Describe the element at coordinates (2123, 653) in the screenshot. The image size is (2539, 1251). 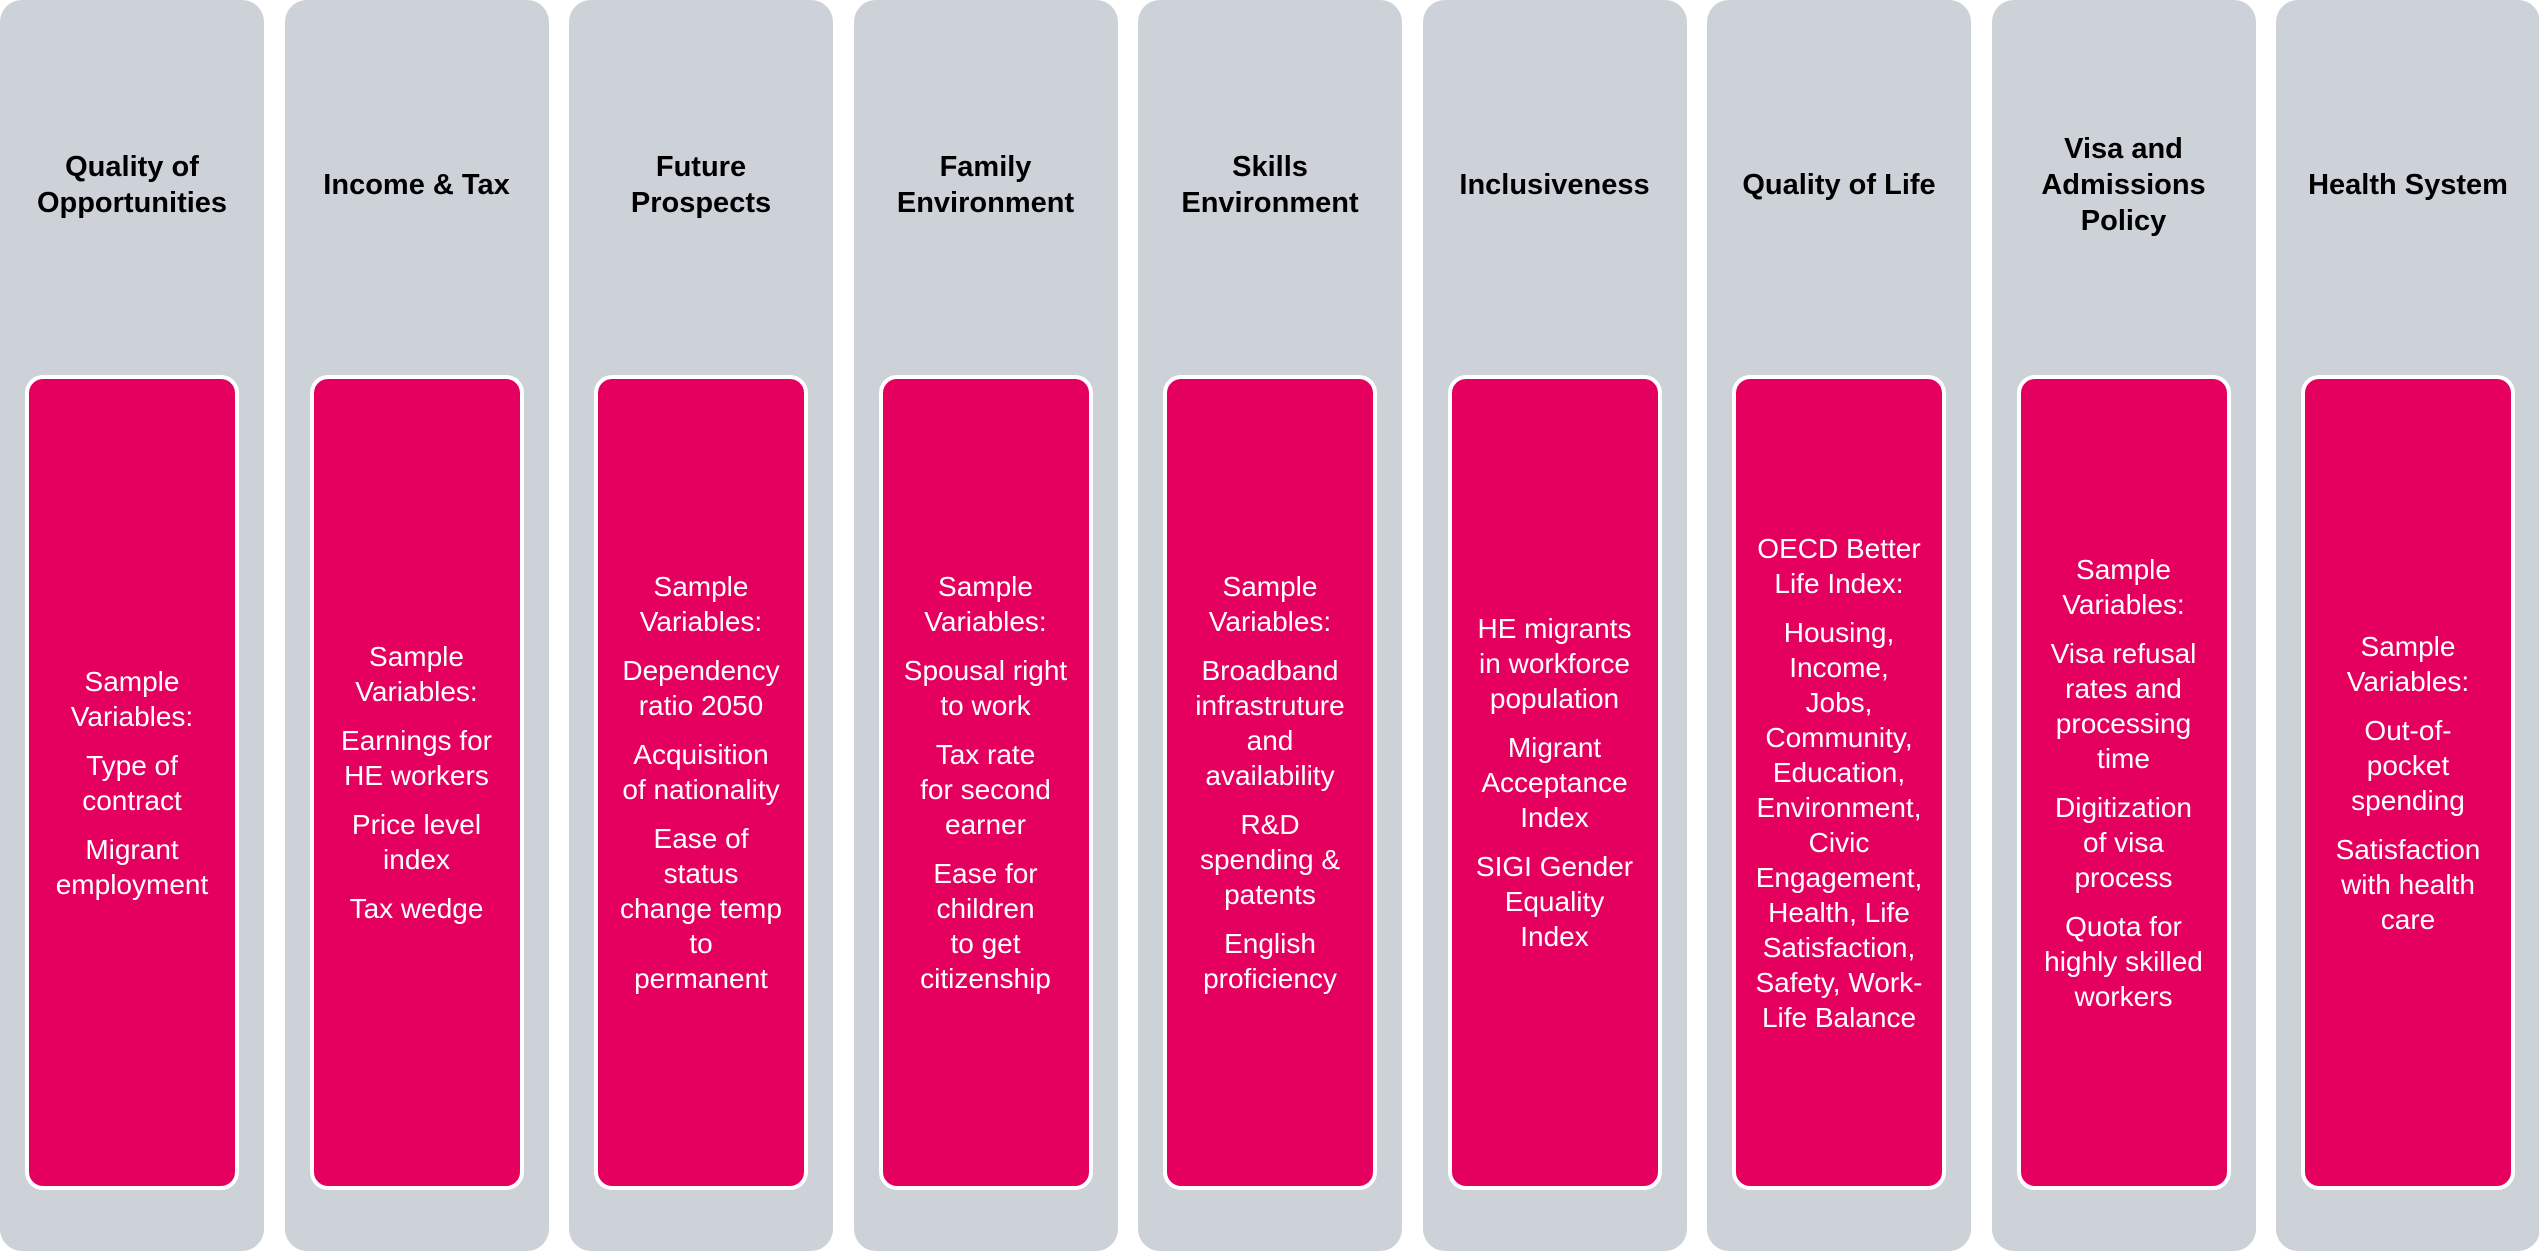
I see `variable-line: Visa refusal` at that location.